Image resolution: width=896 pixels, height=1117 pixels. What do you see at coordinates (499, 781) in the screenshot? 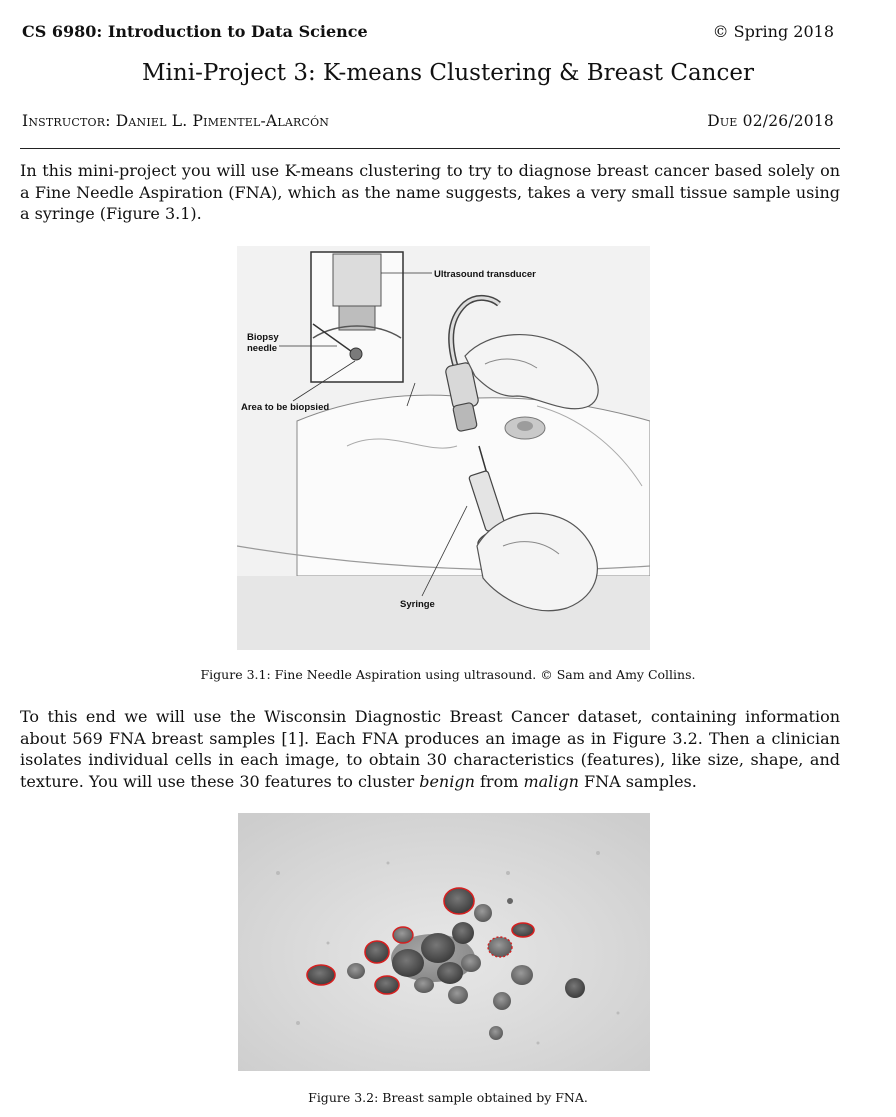
I see `from-text: from` at bounding box center [499, 781].